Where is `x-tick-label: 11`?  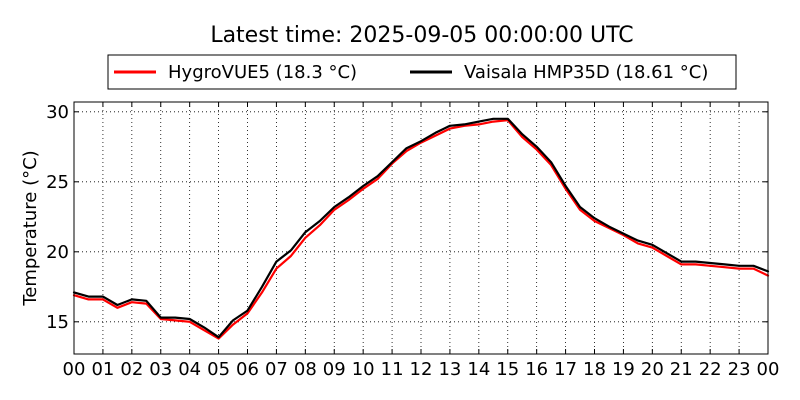
x-tick-label: 11 is located at coordinates (392, 369).